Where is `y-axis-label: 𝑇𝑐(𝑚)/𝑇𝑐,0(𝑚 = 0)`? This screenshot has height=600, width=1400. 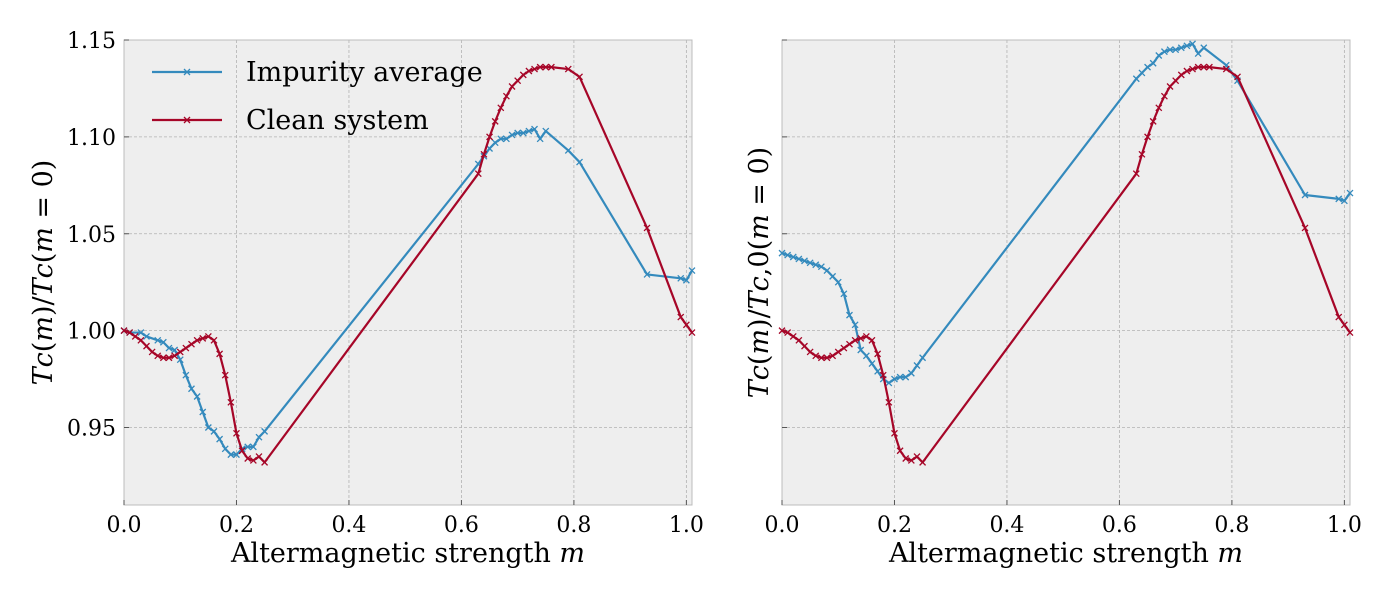
y-axis-label: 𝑇𝑐(𝑚)/𝑇𝑐,0(𝑚 = 0) is located at coordinates (759, 272).